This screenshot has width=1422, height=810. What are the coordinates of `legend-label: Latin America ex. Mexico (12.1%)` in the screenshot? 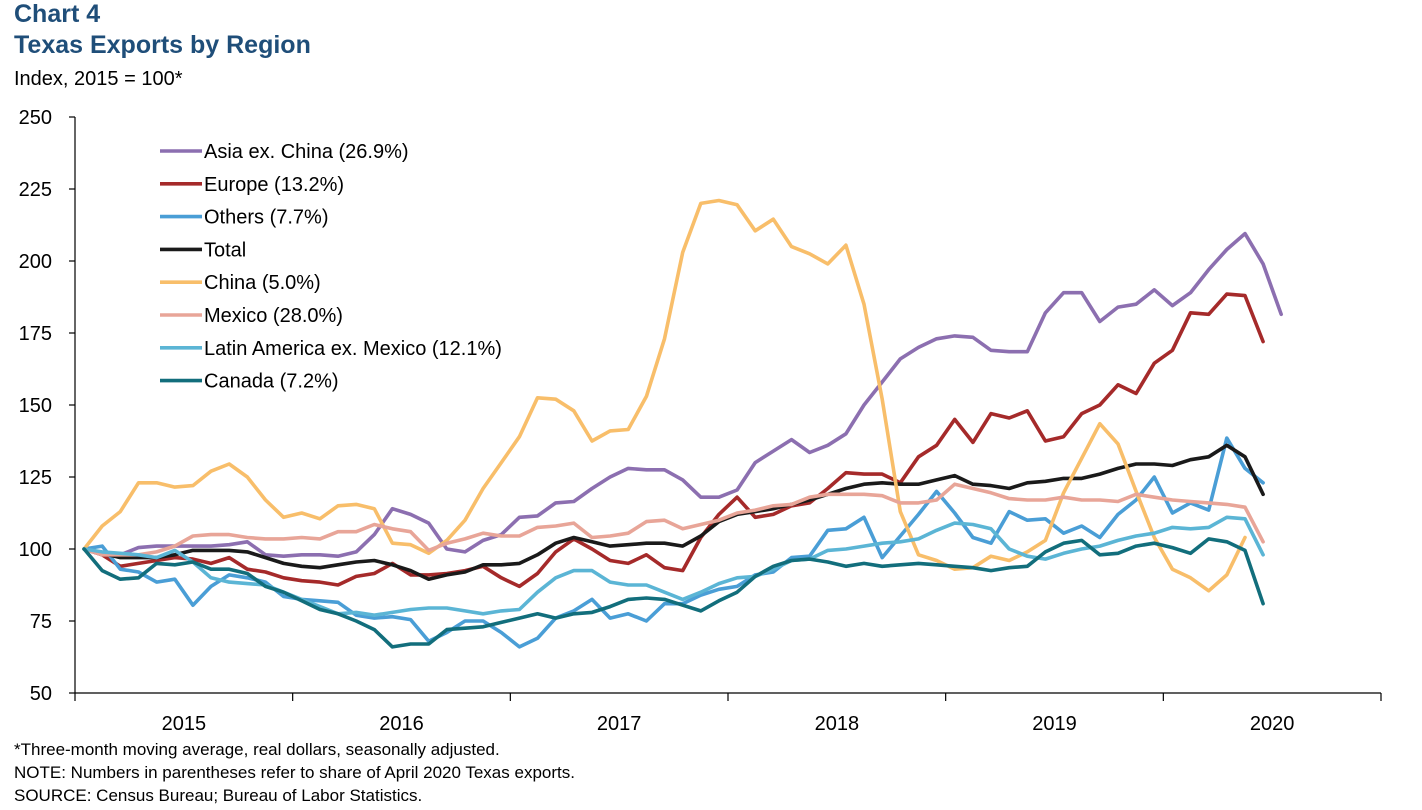 It's located at (353, 349).